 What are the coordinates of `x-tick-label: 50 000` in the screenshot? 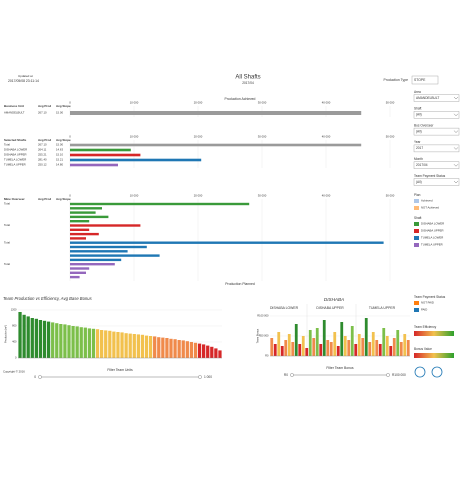 It's located at (390, 137).